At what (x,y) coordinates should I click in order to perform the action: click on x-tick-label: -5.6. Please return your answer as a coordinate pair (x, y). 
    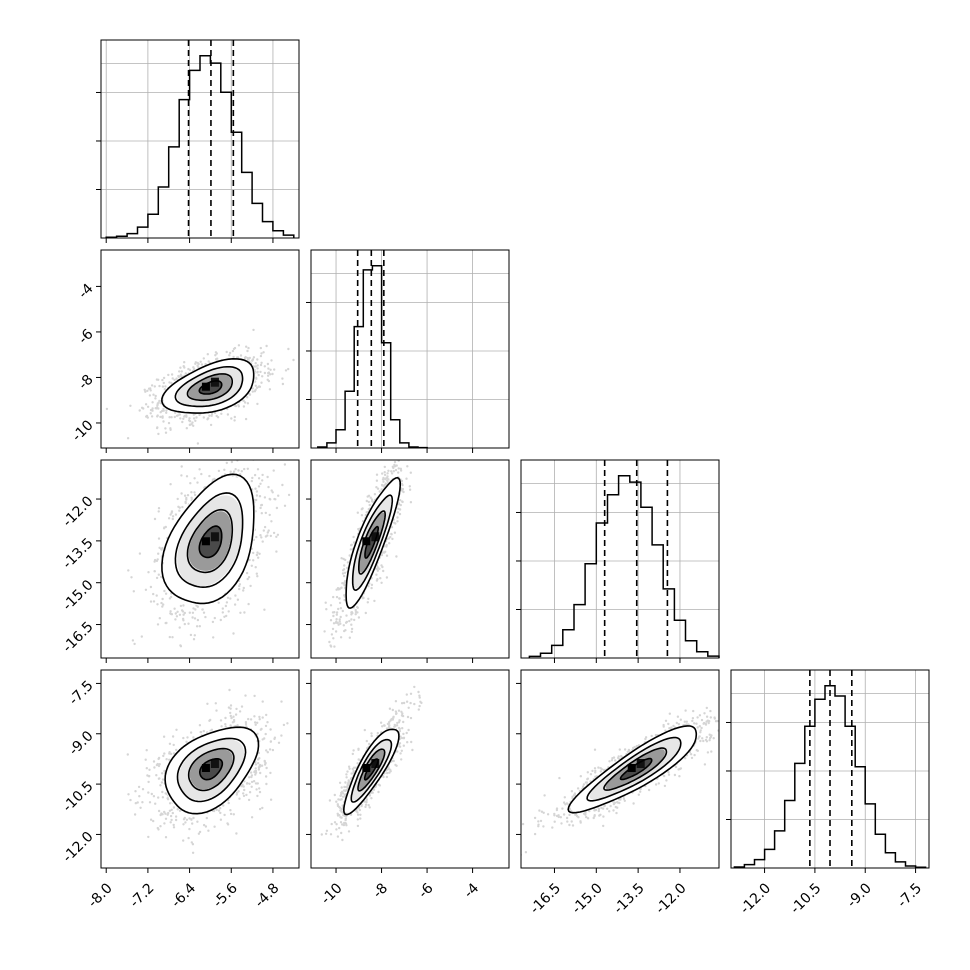
    Looking at the image, I should click on (225, 895).